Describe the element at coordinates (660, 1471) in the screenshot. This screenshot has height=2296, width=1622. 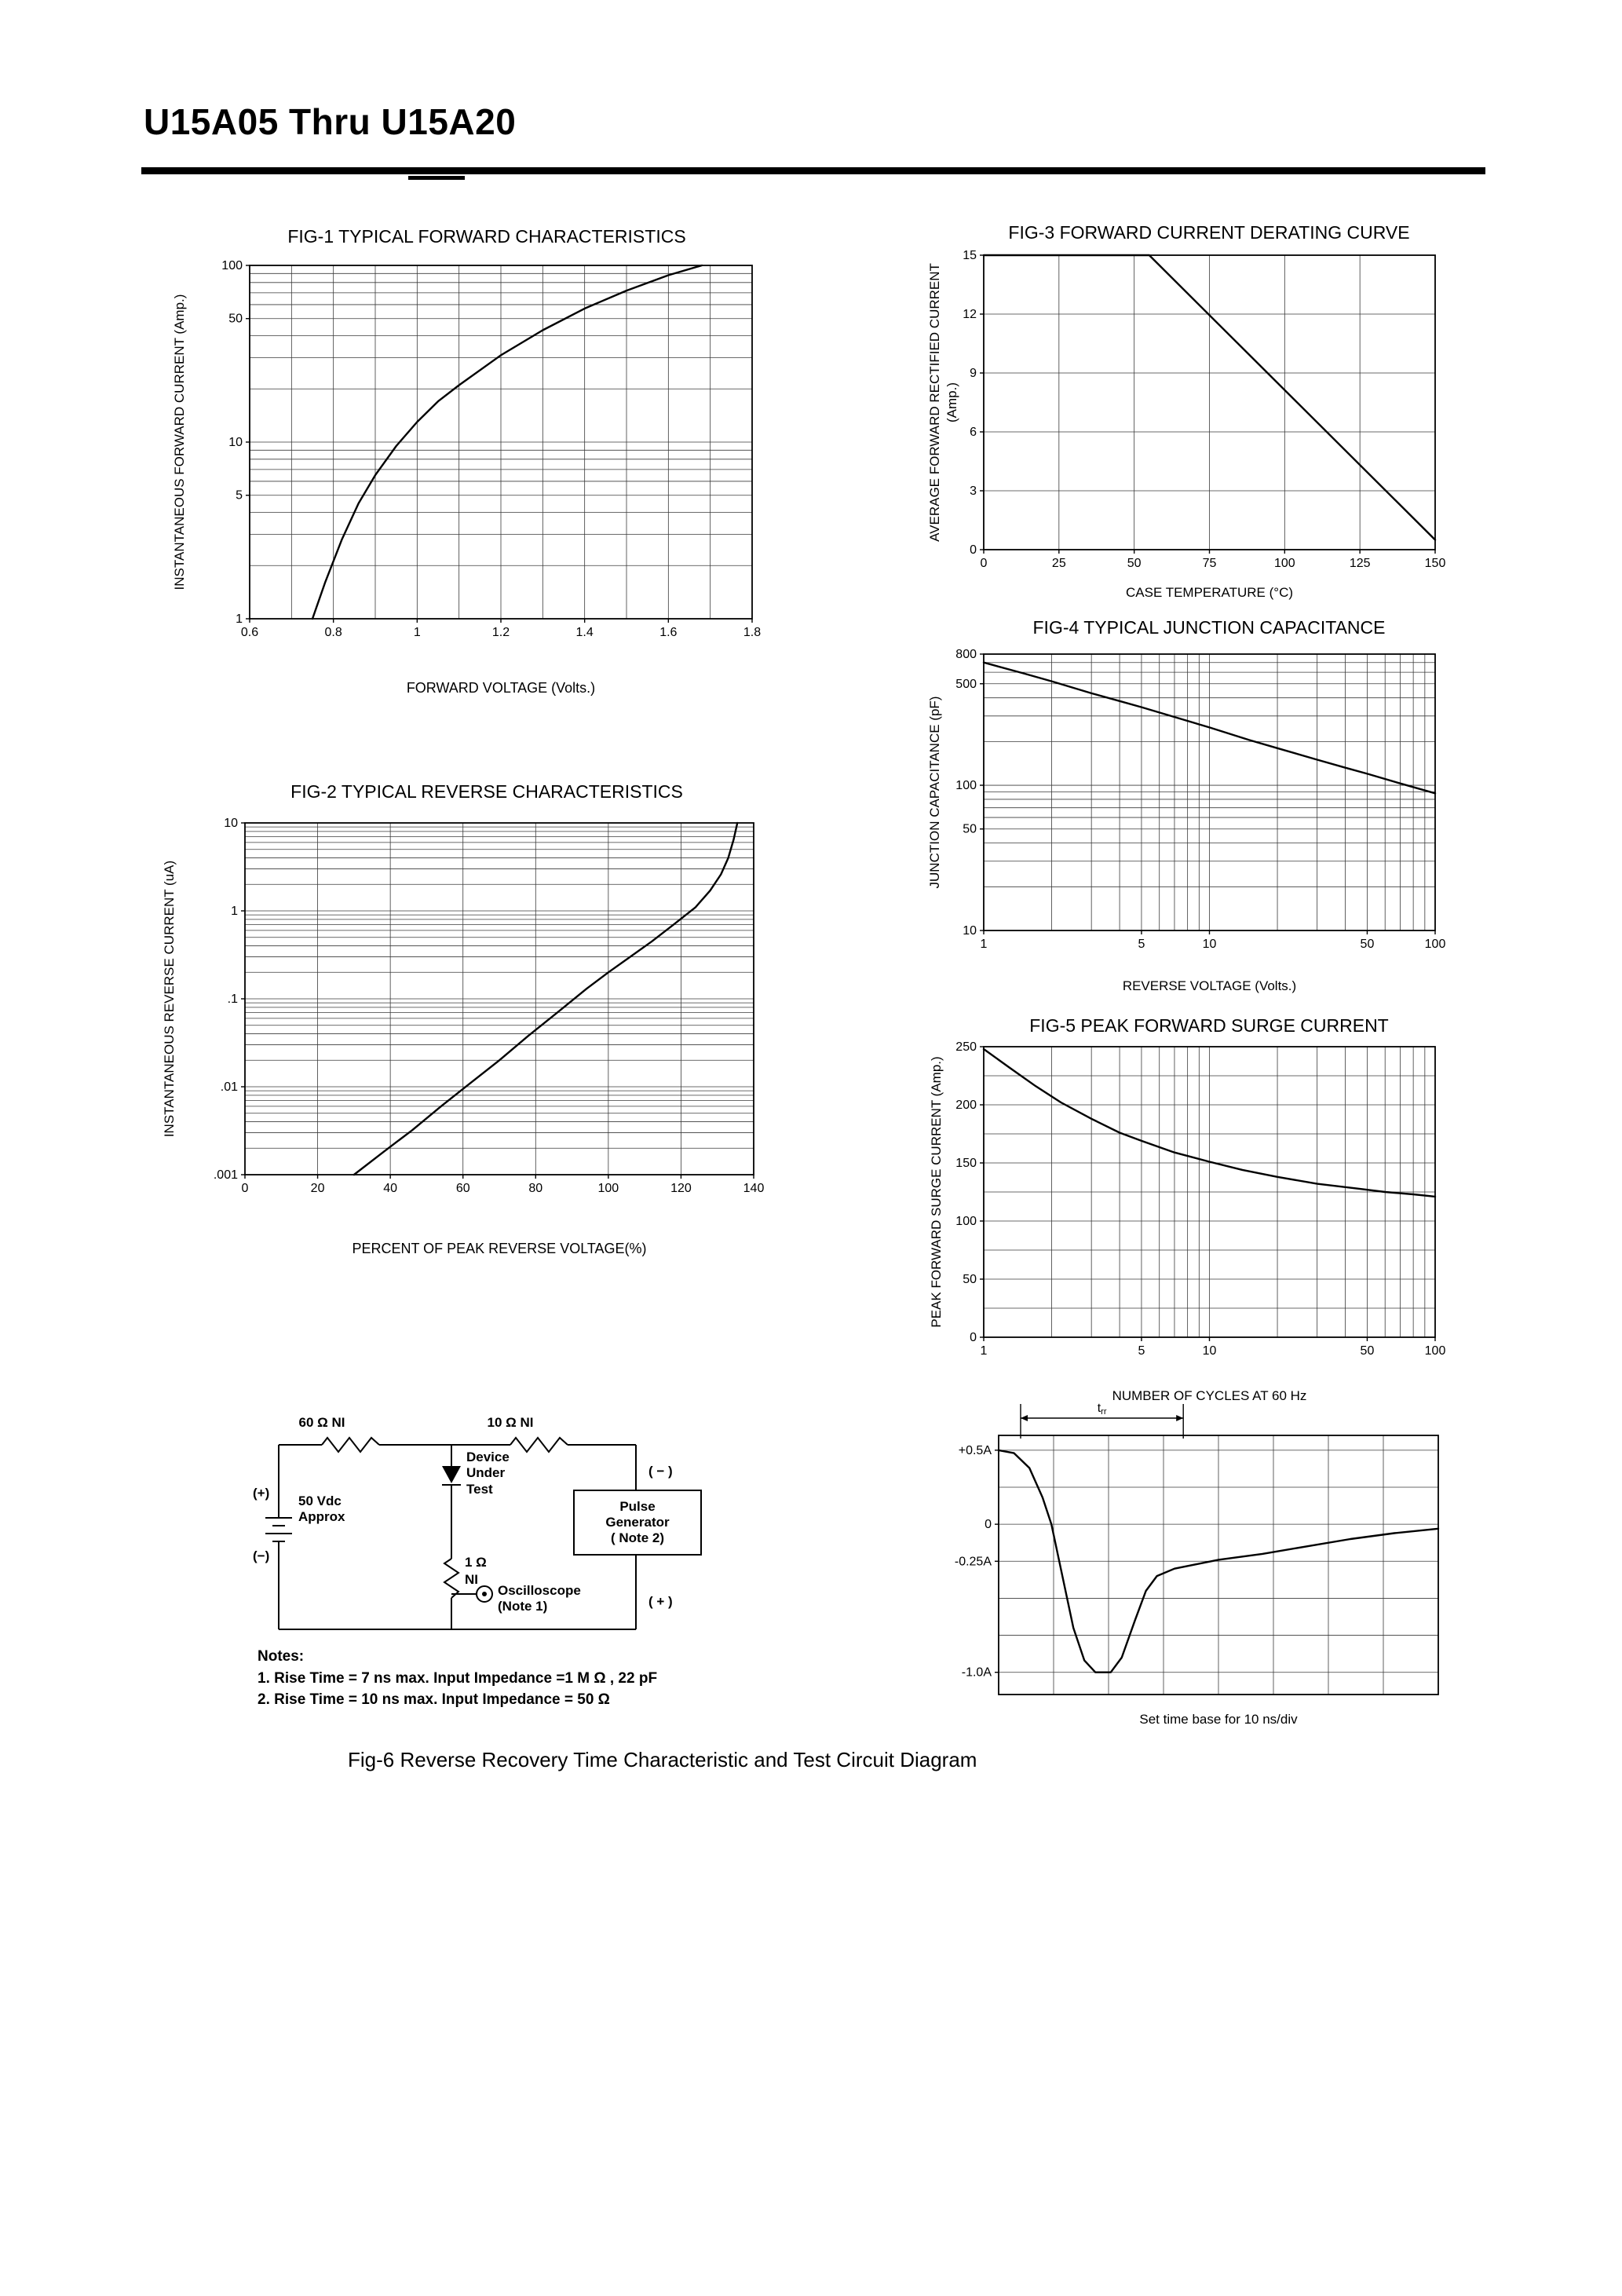
I see `pulse-minus-label: ( − )` at that location.